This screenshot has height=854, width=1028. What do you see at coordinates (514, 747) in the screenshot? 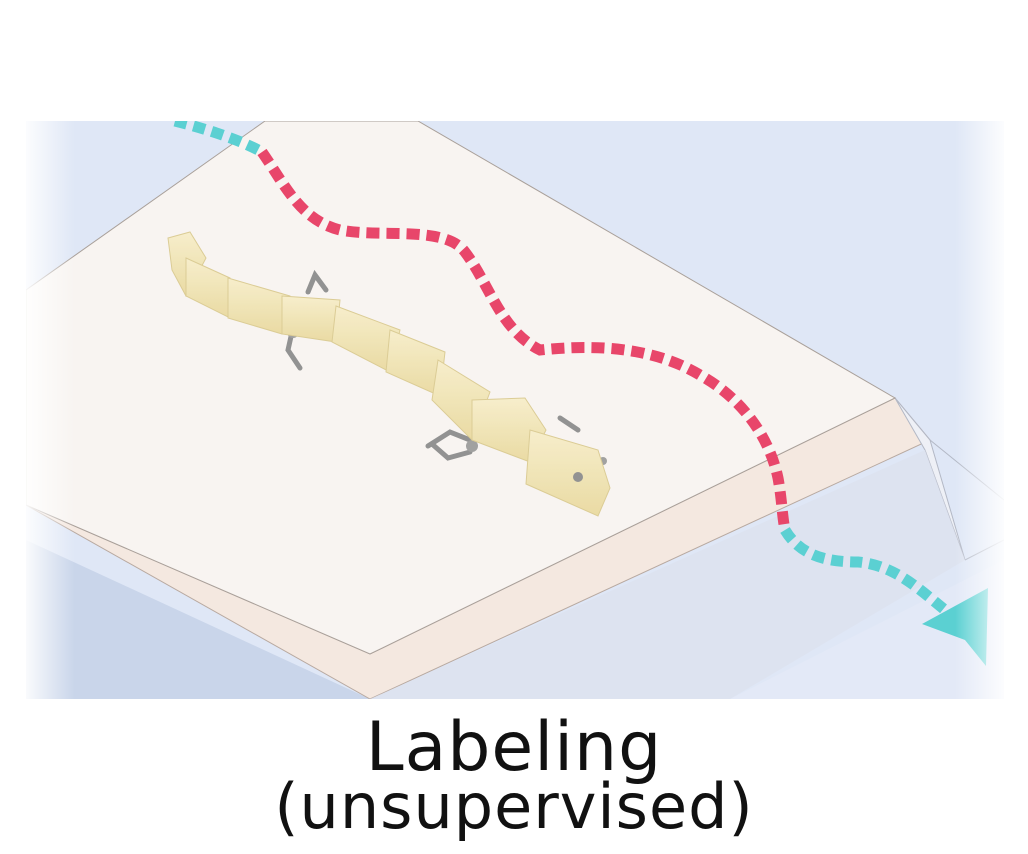
I see `caption-title: Labeling` at bounding box center [514, 747].